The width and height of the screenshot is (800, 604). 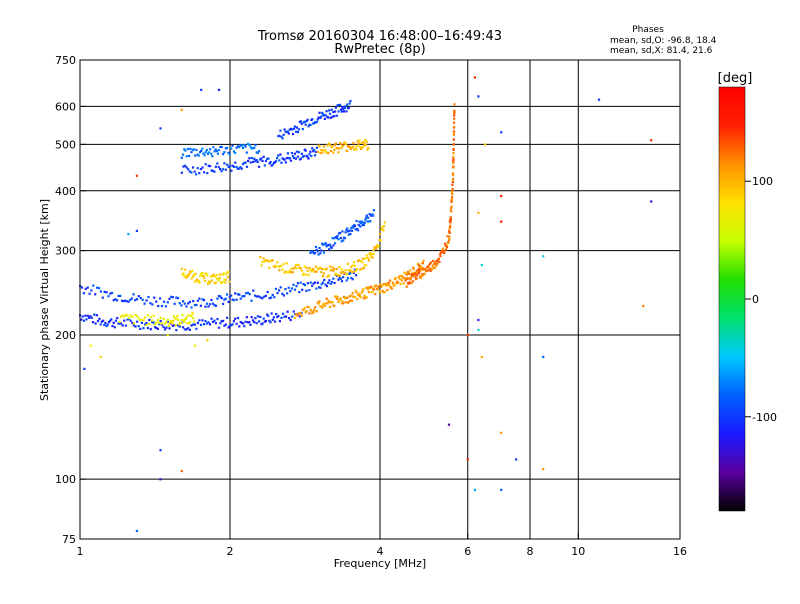 I want to click on colorbar-tick-label: 100, so click(x=762, y=181).